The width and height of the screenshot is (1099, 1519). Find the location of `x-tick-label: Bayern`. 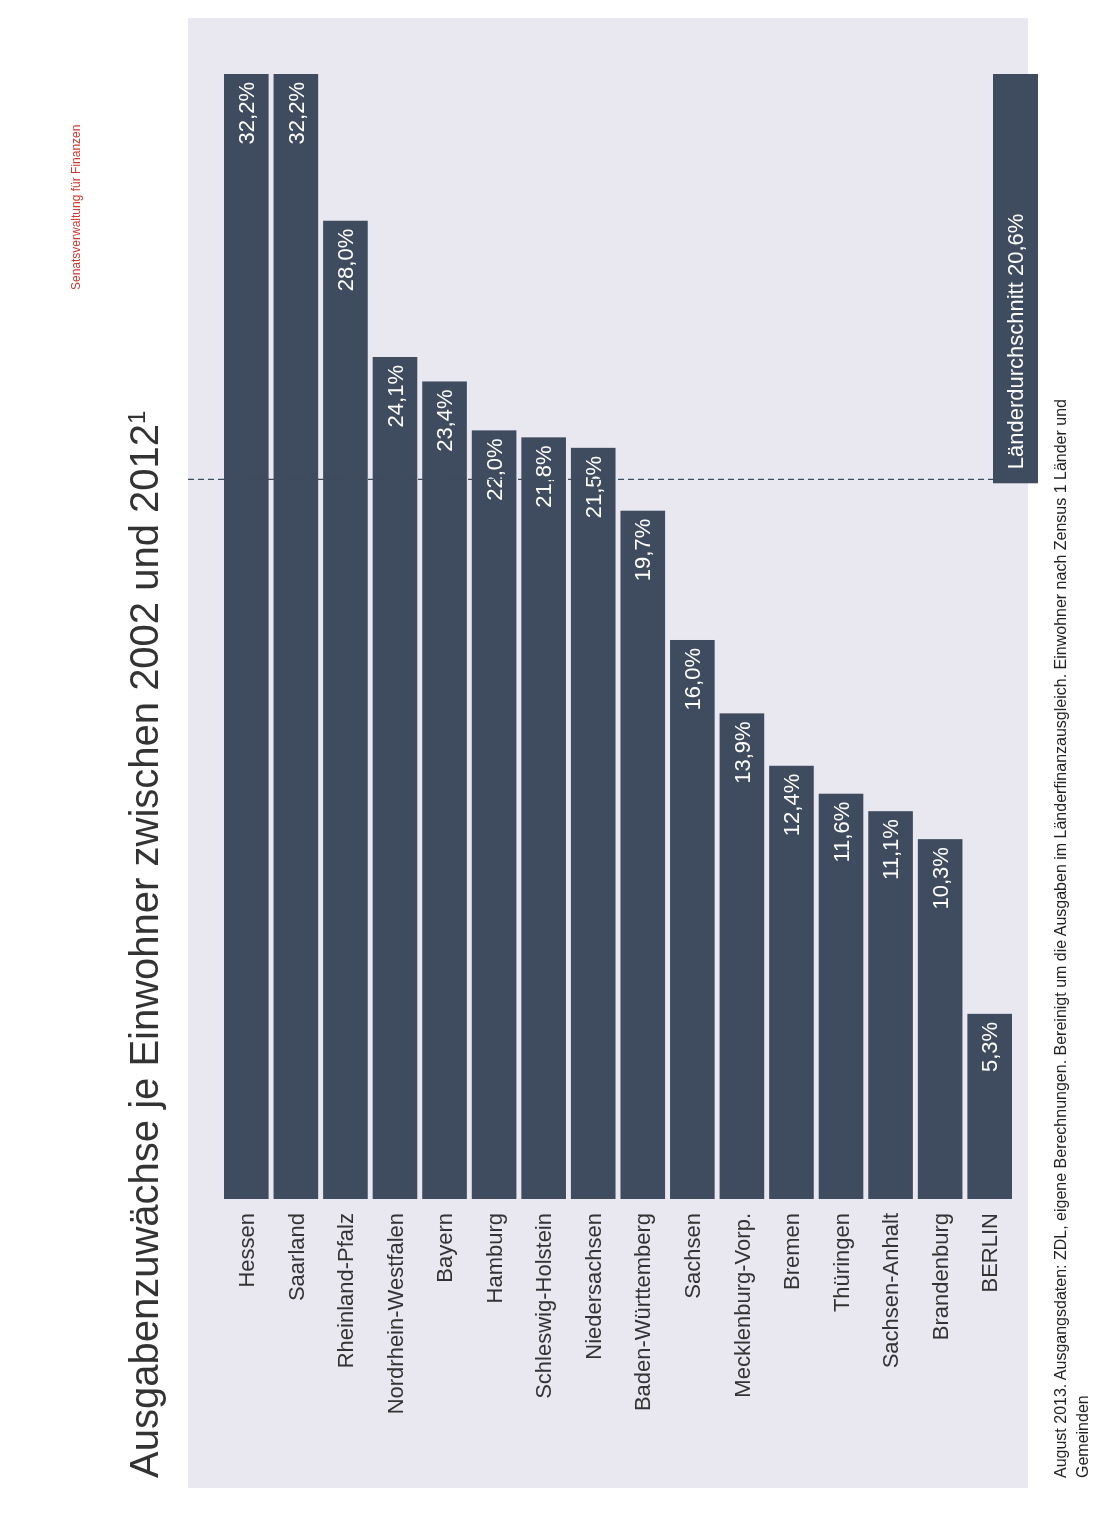

x-tick-label: Bayern is located at coordinates (445, 1248).